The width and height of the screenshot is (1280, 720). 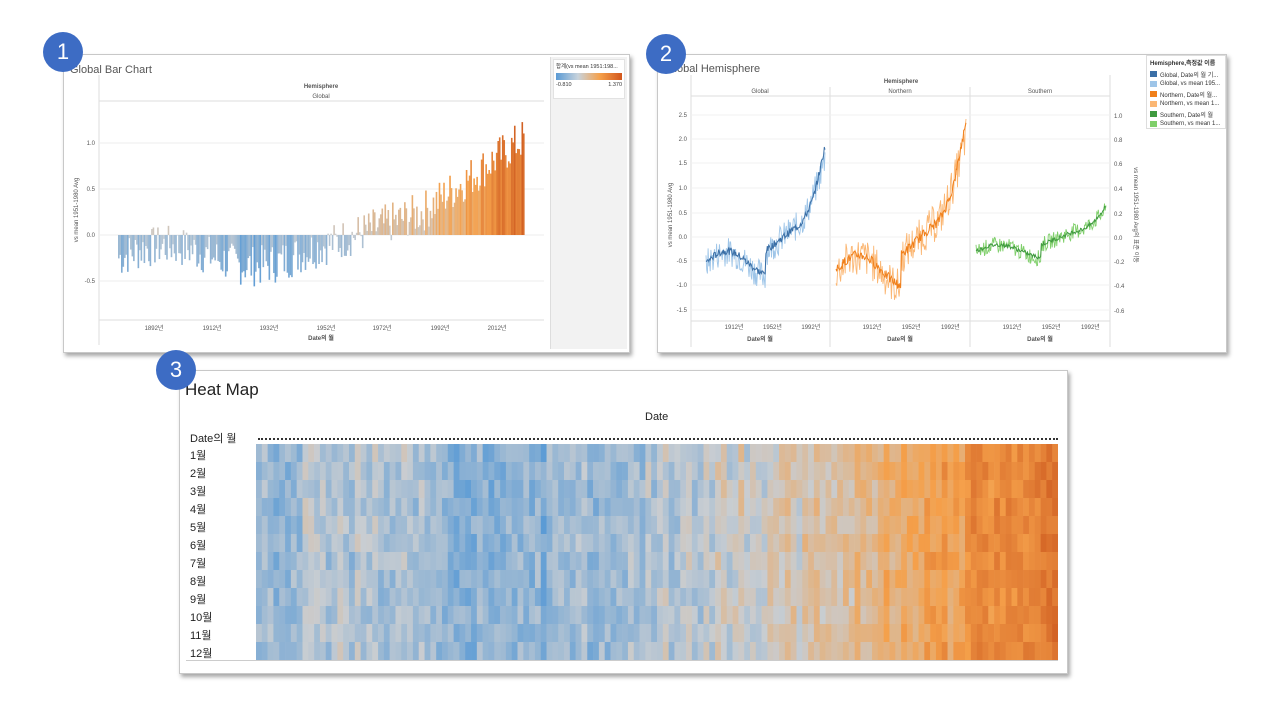 I want to click on month-label: 3월, so click(x=198, y=492).